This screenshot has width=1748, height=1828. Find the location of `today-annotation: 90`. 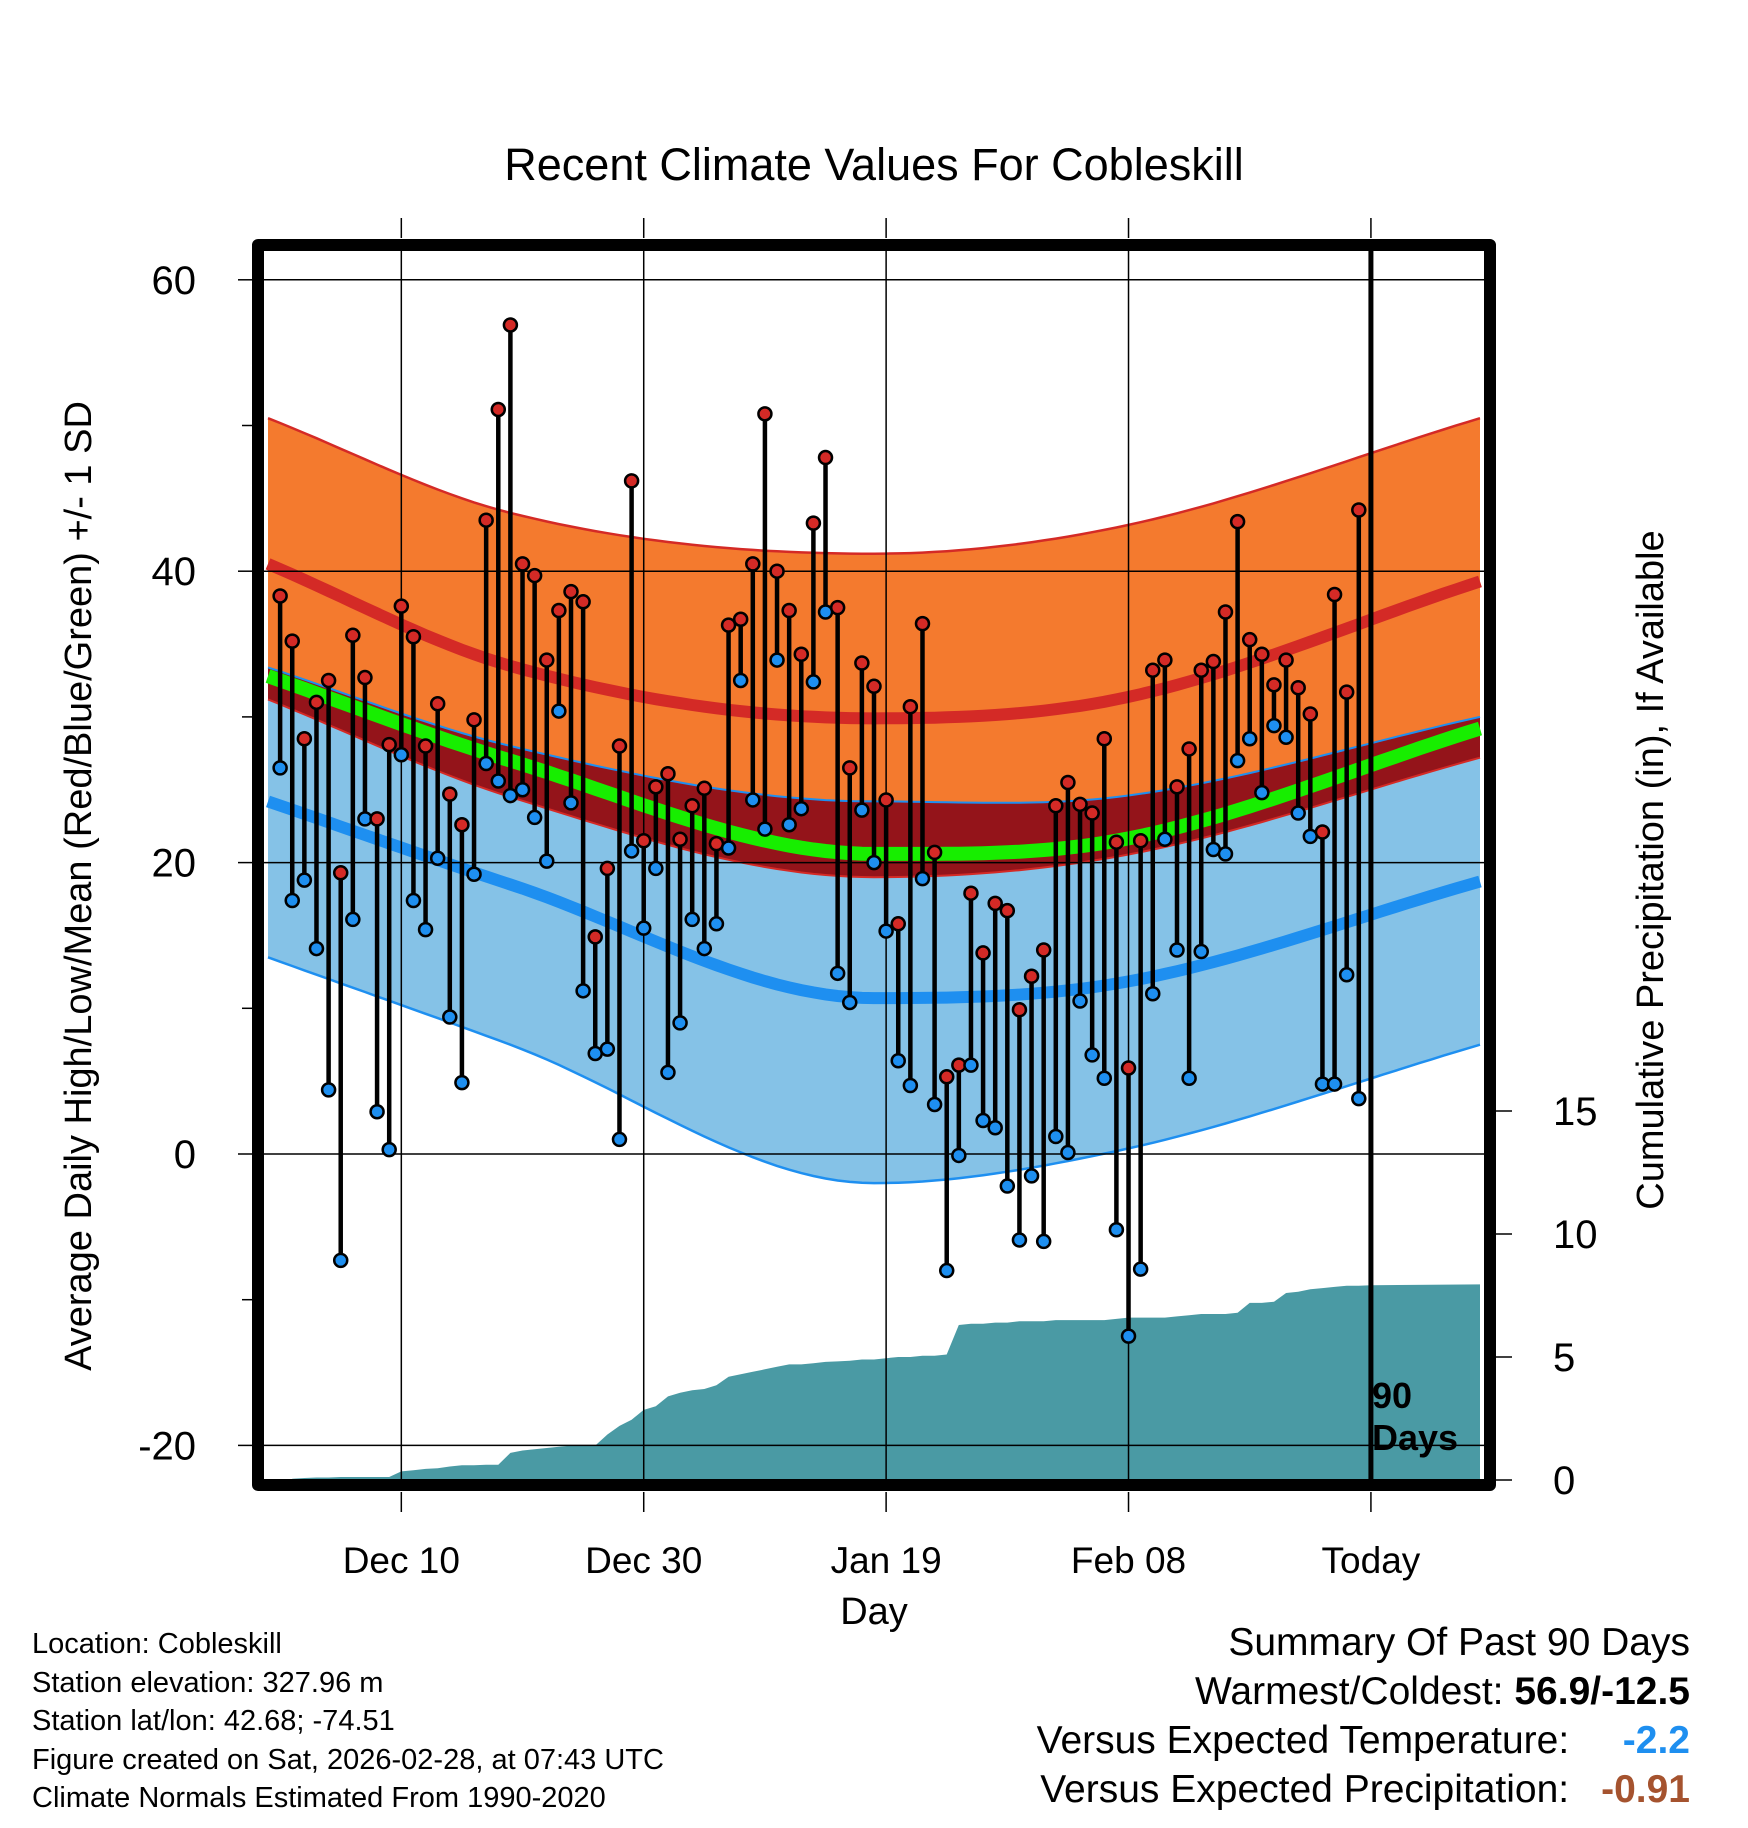

today-annotation: 90 is located at coordinates (1392, 1395).